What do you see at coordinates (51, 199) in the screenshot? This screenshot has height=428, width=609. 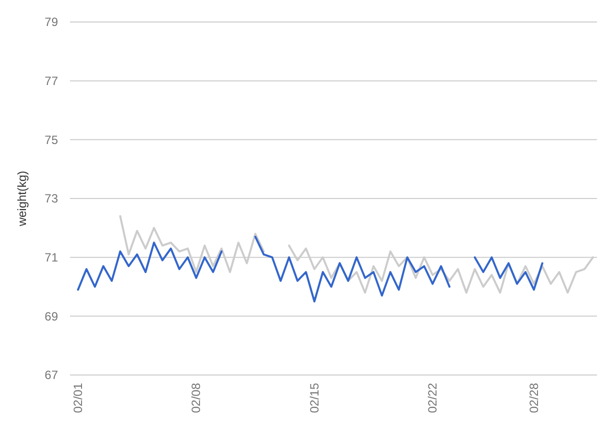 I see `y-tick-label: 73` at bounding box center [51, 199].